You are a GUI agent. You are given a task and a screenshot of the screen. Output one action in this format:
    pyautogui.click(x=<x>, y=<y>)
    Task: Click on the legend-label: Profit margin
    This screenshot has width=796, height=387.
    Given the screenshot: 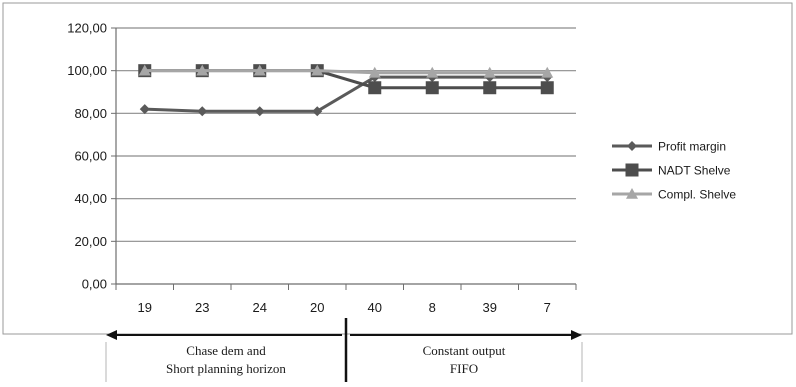 What is the action you would take?
    pyautogui.click(x=692, y=147)
    